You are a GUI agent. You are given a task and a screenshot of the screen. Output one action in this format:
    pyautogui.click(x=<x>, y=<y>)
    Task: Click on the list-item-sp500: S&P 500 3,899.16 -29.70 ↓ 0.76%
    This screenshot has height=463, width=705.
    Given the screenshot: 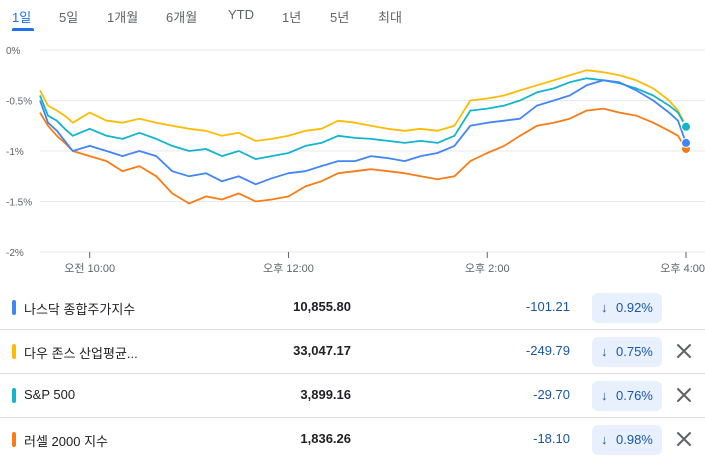 What is the action you would take?
    pyautogui.click(x=352, y=396)
    